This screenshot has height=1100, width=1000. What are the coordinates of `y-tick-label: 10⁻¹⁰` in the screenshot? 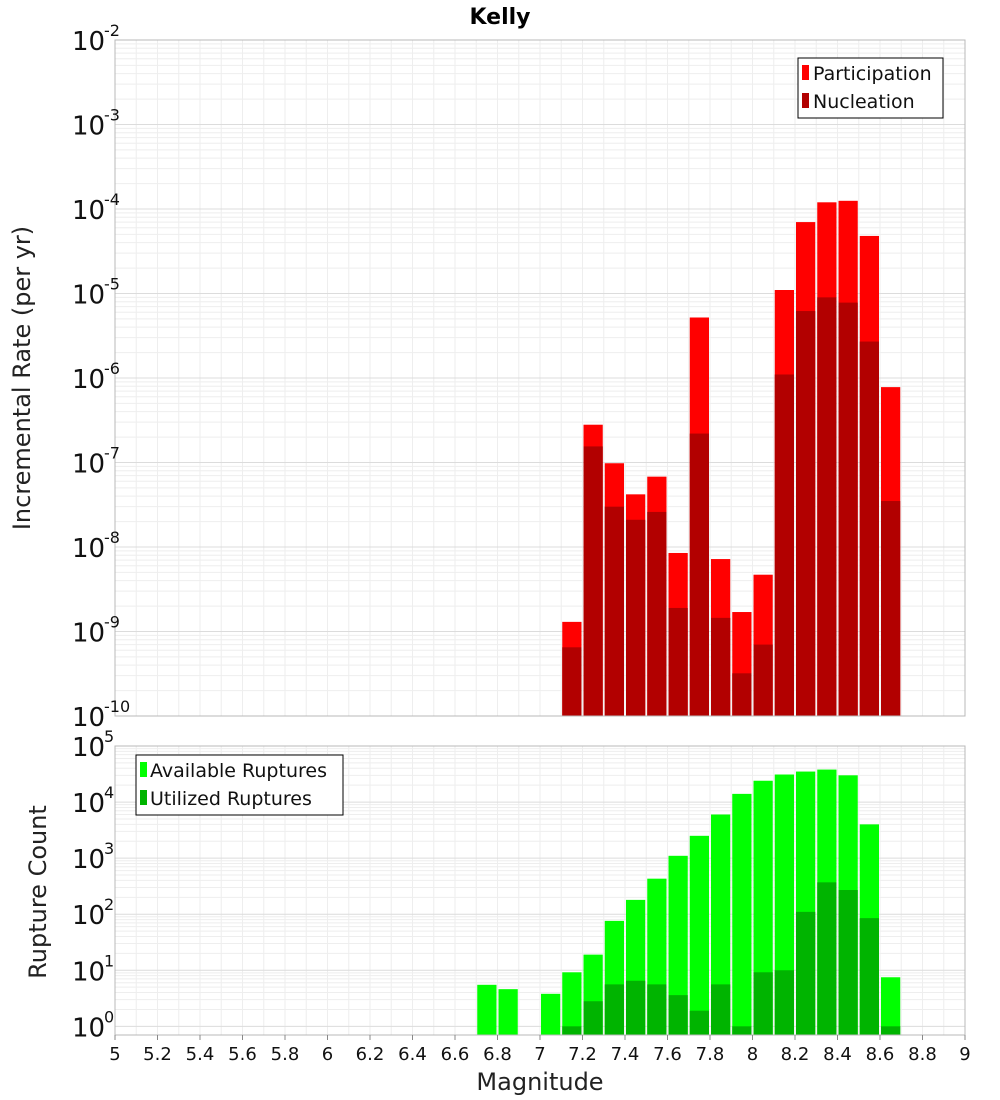 It's located at (101, 715).